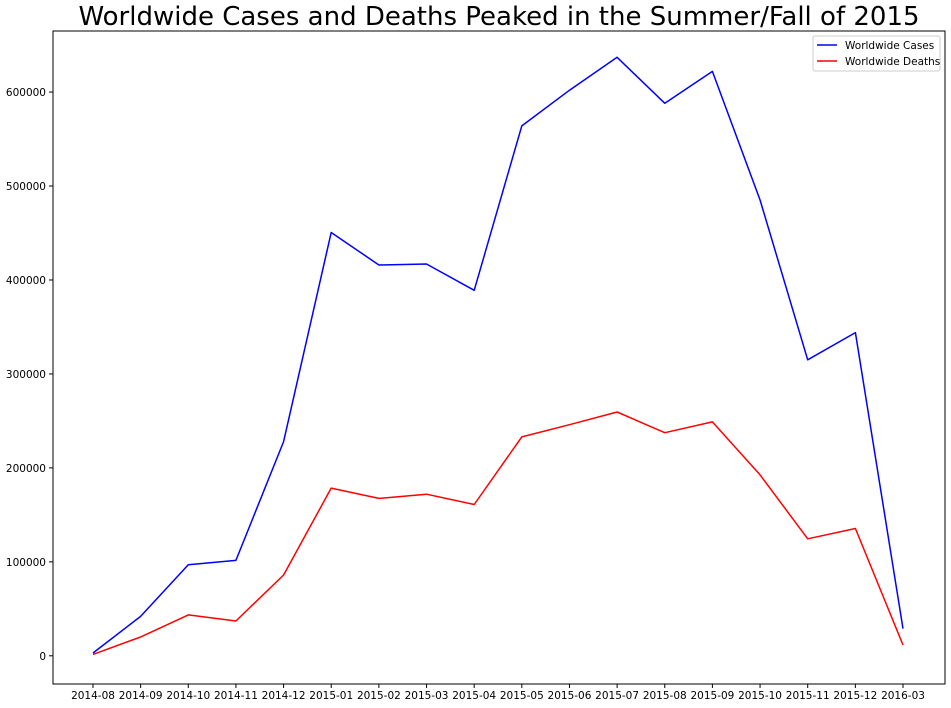 This screenshot has height=708, width=951. I want to click on x-tick-label: 2014-11, so click(236, 696).